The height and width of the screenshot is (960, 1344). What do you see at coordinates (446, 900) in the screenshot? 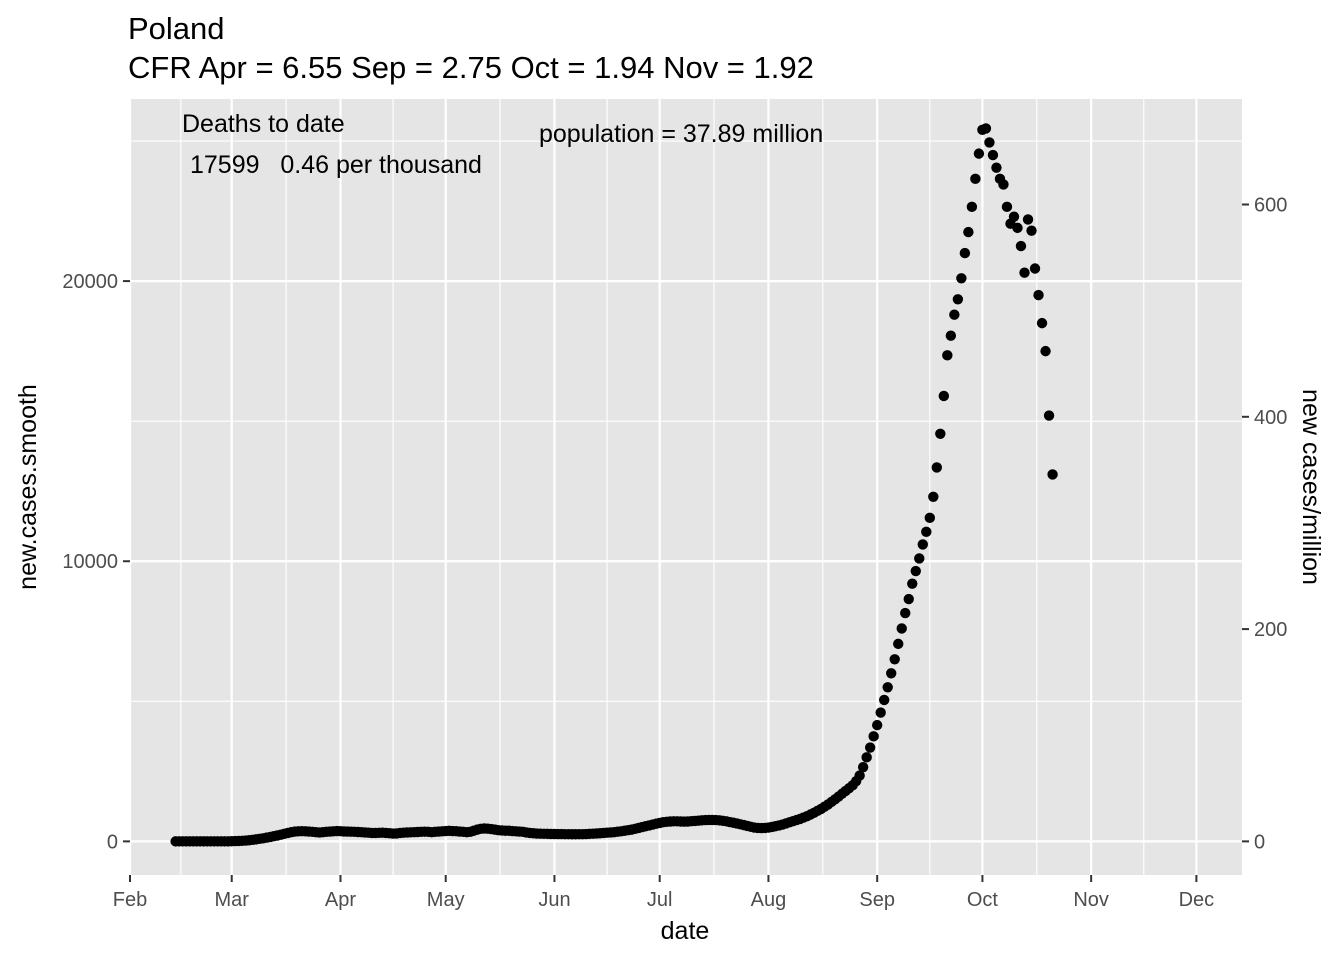
I see `x-tick-label: May` at bounding box center [446, 900].